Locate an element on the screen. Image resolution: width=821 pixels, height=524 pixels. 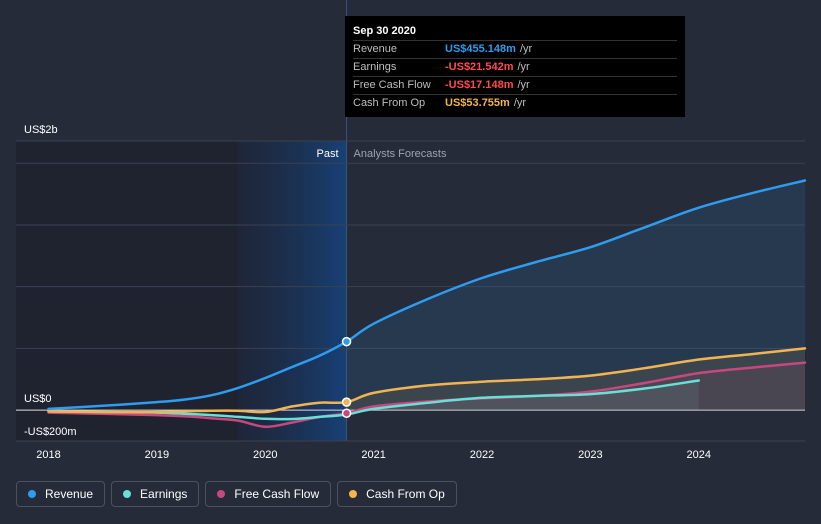
legend-item-free-cash-flow: Free Cash Flow is located at coordinates (268, 494).